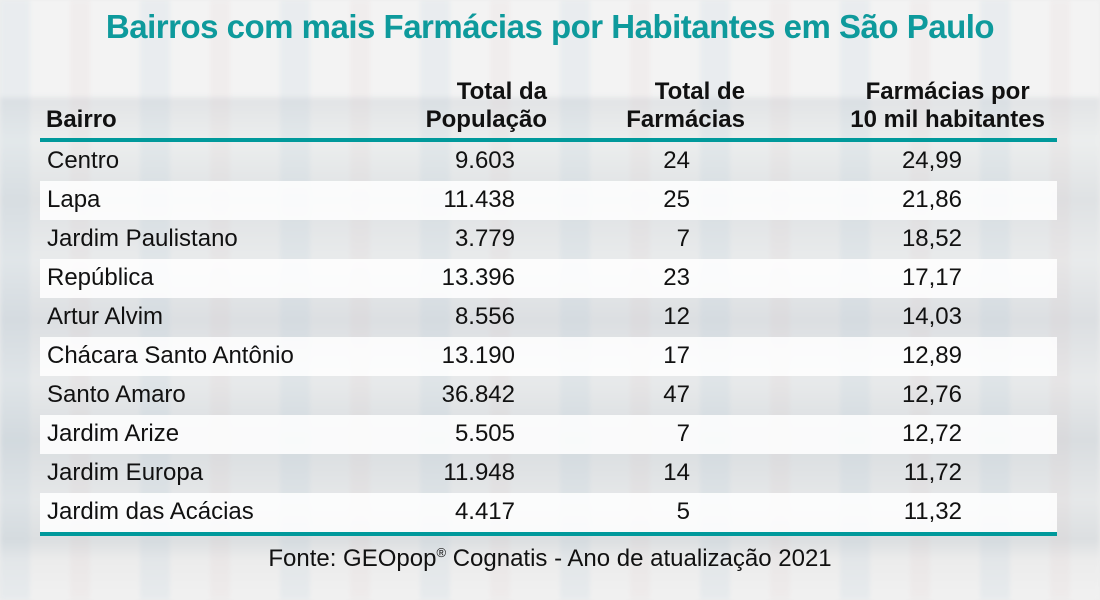 The width and height of the screenshot is (1100, 600). What do you see at coordinates (479, 472) in the screenshot?
I see `cell-populacao: 11.948` at bounding box center [479, 472].